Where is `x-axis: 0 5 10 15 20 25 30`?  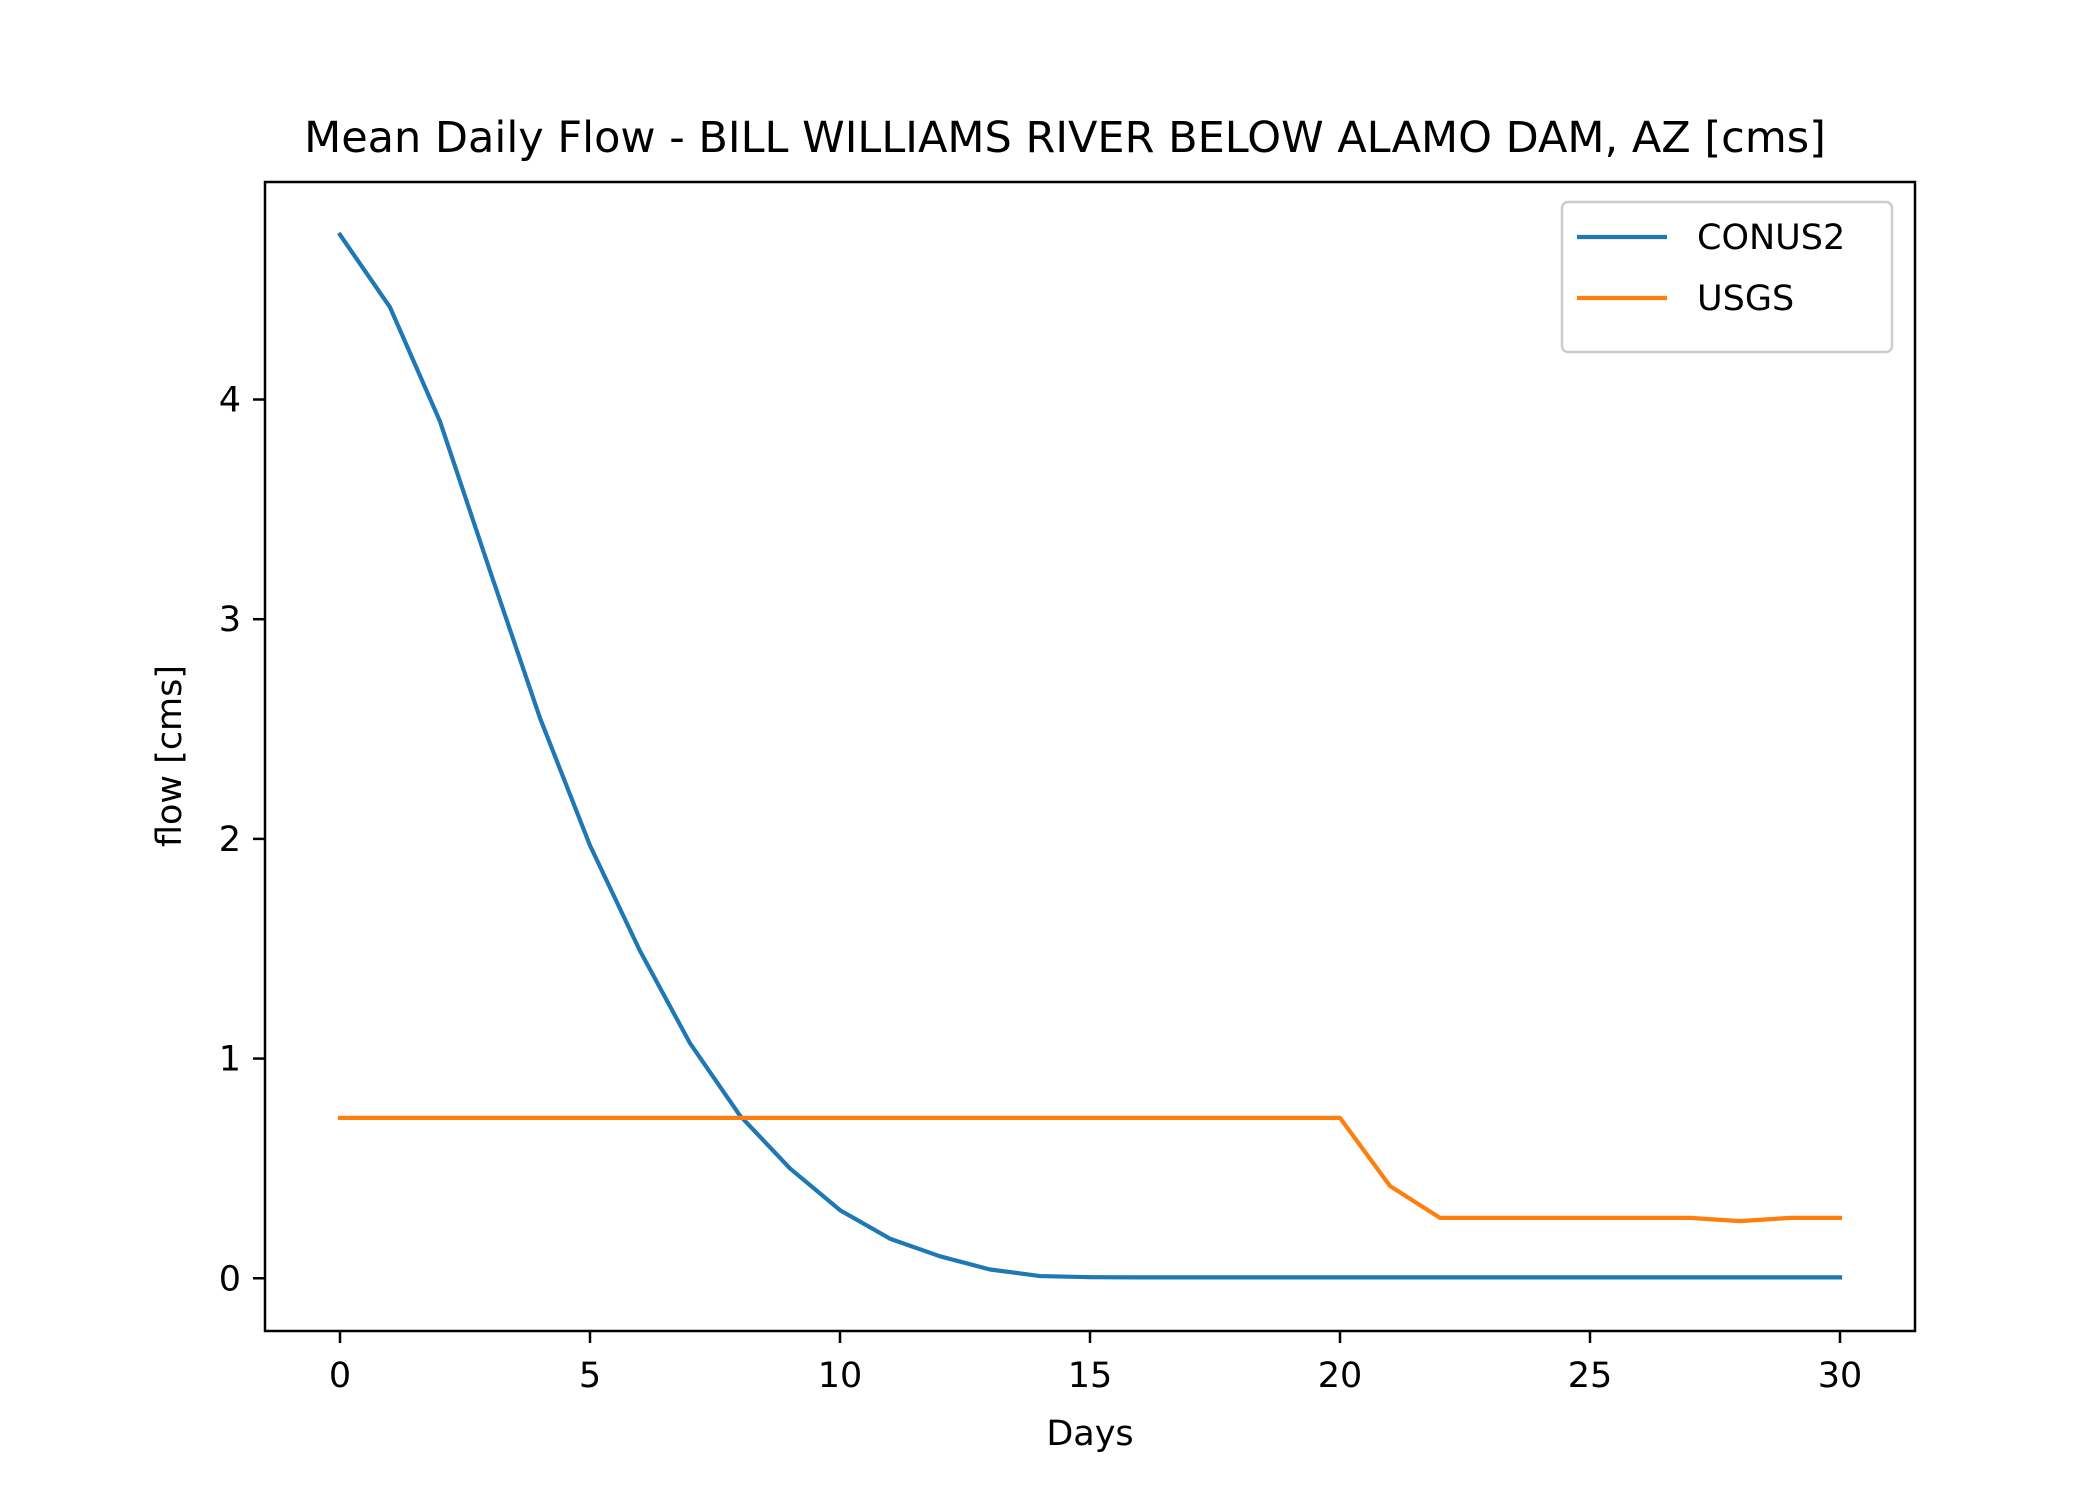 x-axis: 0 5 10 15 20 25 30 is located at coordinates (1095, 1363).